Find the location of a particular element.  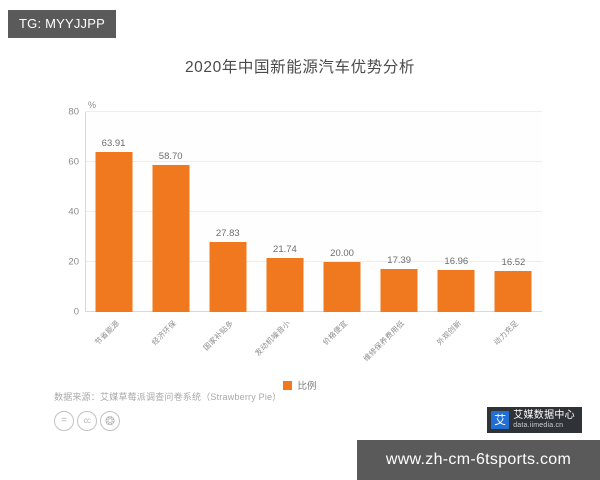

bar-value-label: 27.83 is located at coordinates (227, 234).